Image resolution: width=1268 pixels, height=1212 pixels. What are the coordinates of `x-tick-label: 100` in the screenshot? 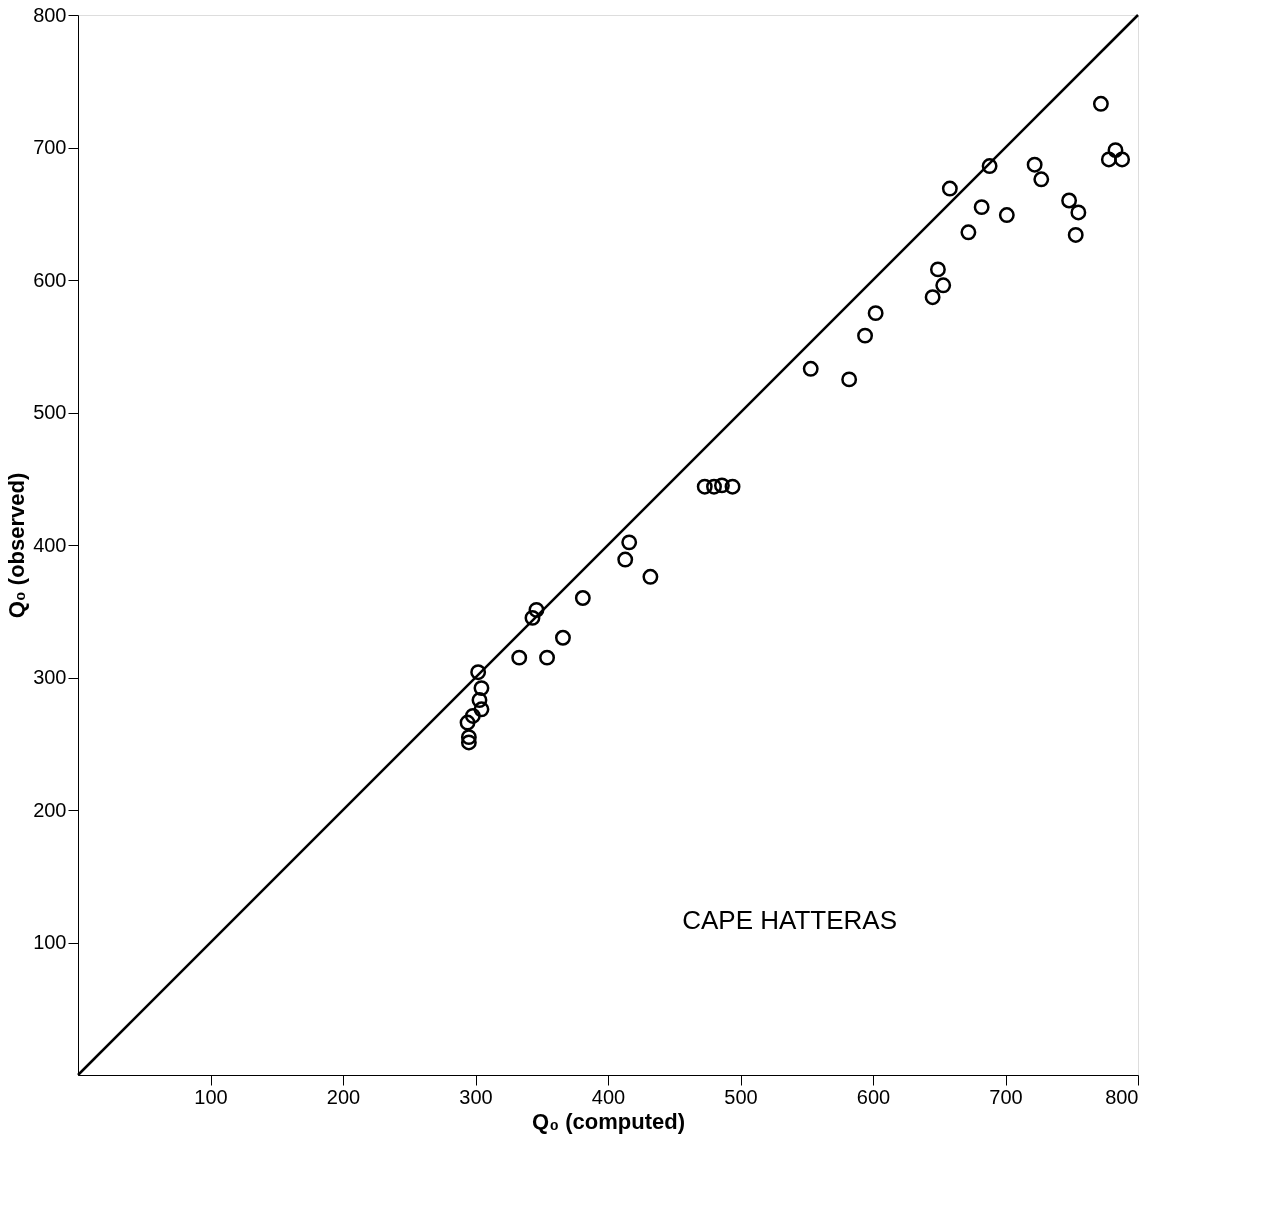 It's located at (211, 1096).